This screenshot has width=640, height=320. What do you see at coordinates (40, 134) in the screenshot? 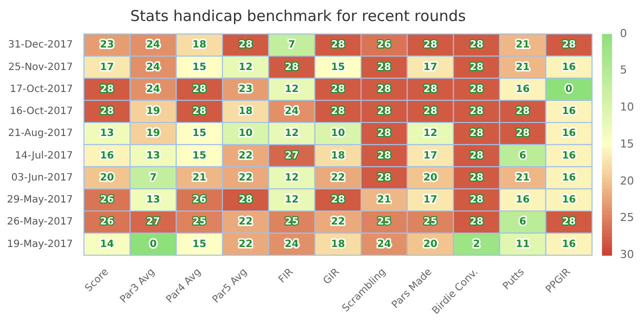
I see `y-tick-label: 21-Aug-2017` at bounding box center [40, 134].